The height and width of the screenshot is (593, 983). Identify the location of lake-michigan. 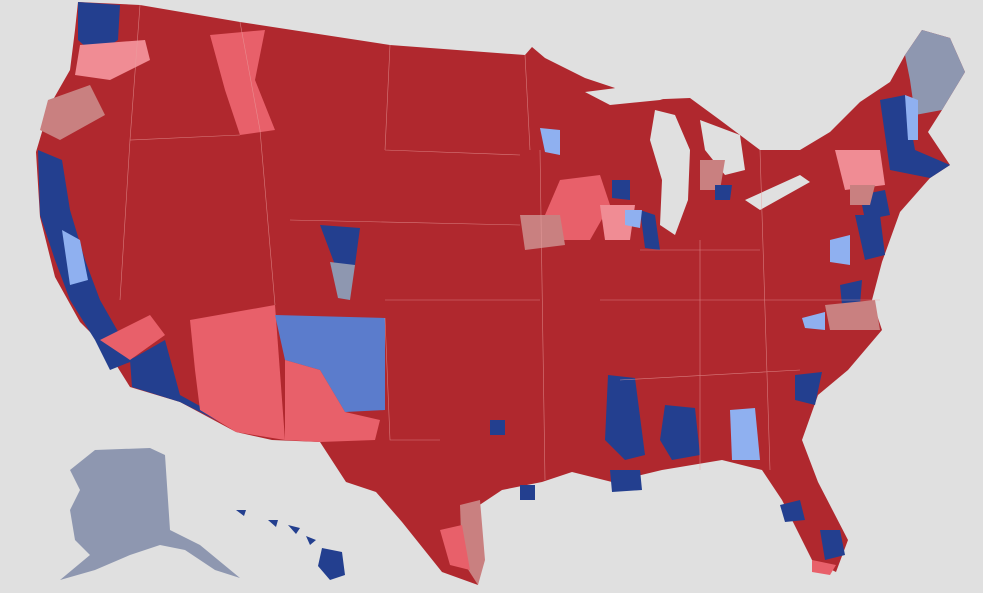
(670, 172).